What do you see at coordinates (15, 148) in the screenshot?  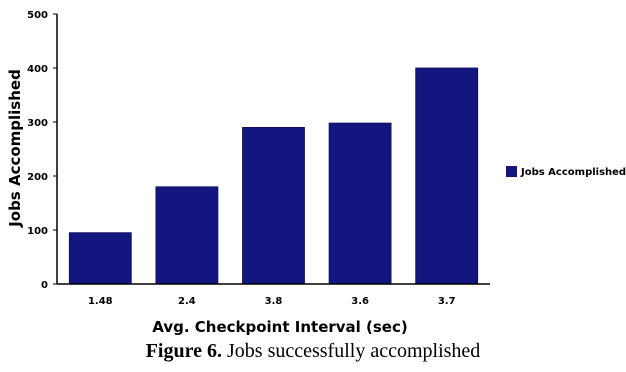 I see `y-axis-title: Jobs Accomplished` at bounding box center [15, 148].